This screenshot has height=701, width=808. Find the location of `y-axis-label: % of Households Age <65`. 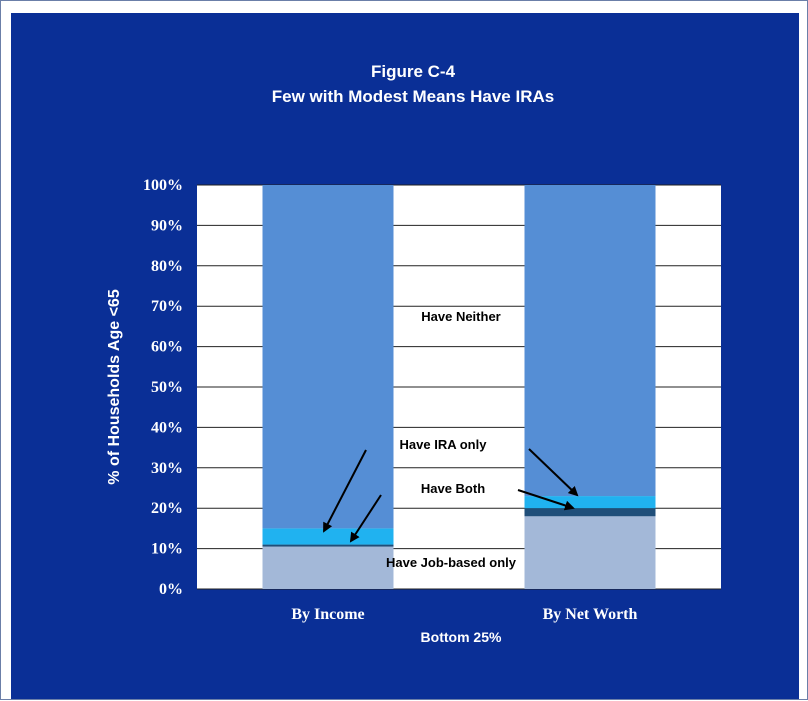

y-axis-label: % of Households Age <65 is located at coordinates (114, 387).